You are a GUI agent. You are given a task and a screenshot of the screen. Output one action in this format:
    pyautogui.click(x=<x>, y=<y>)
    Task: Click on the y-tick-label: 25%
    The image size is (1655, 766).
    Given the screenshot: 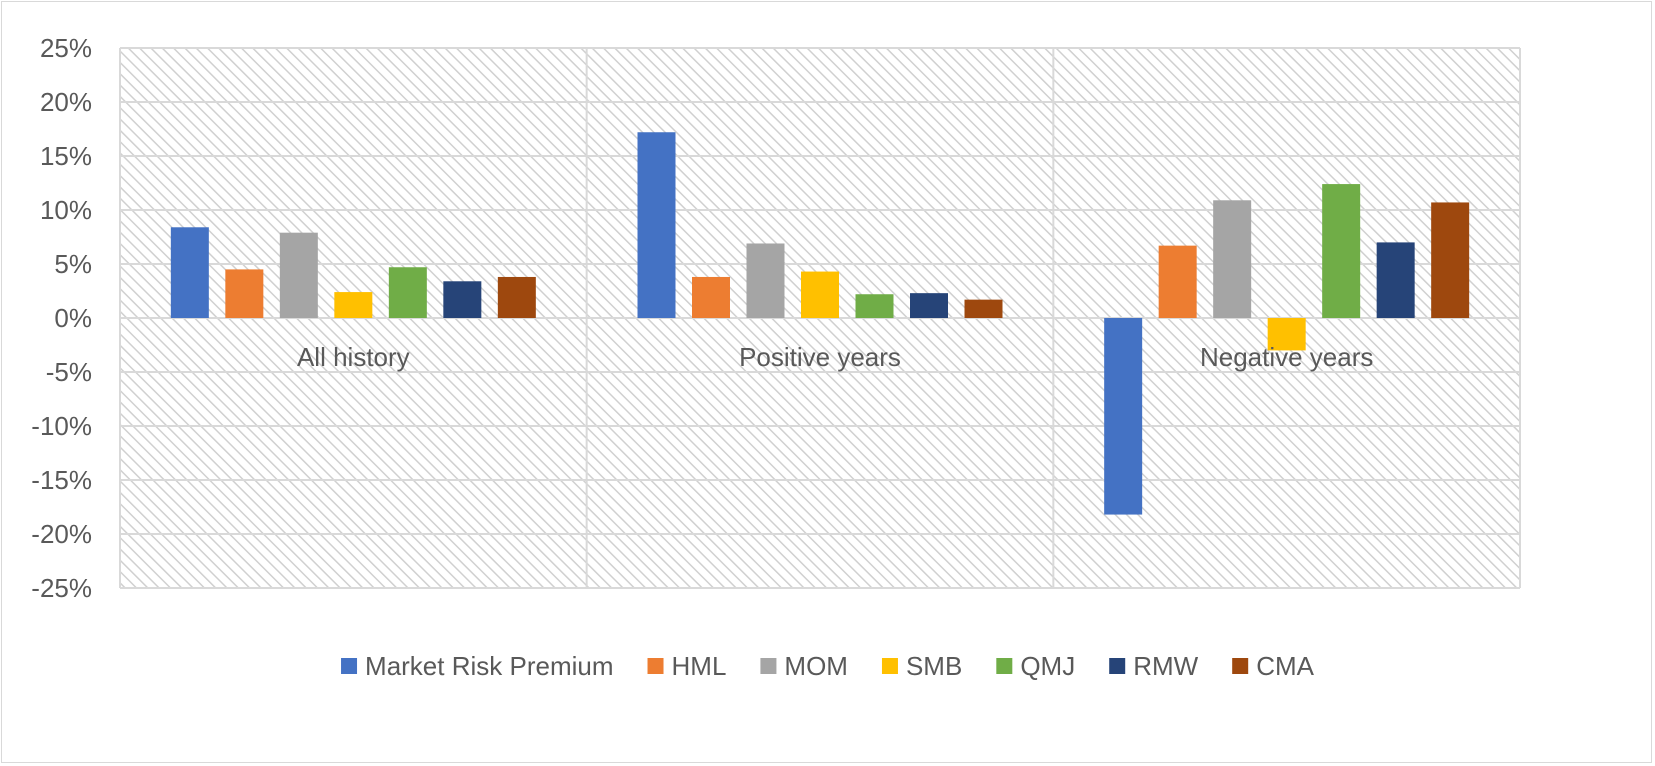 What is the action you would take?
    pyautogui.click(x=66, y=48)
    